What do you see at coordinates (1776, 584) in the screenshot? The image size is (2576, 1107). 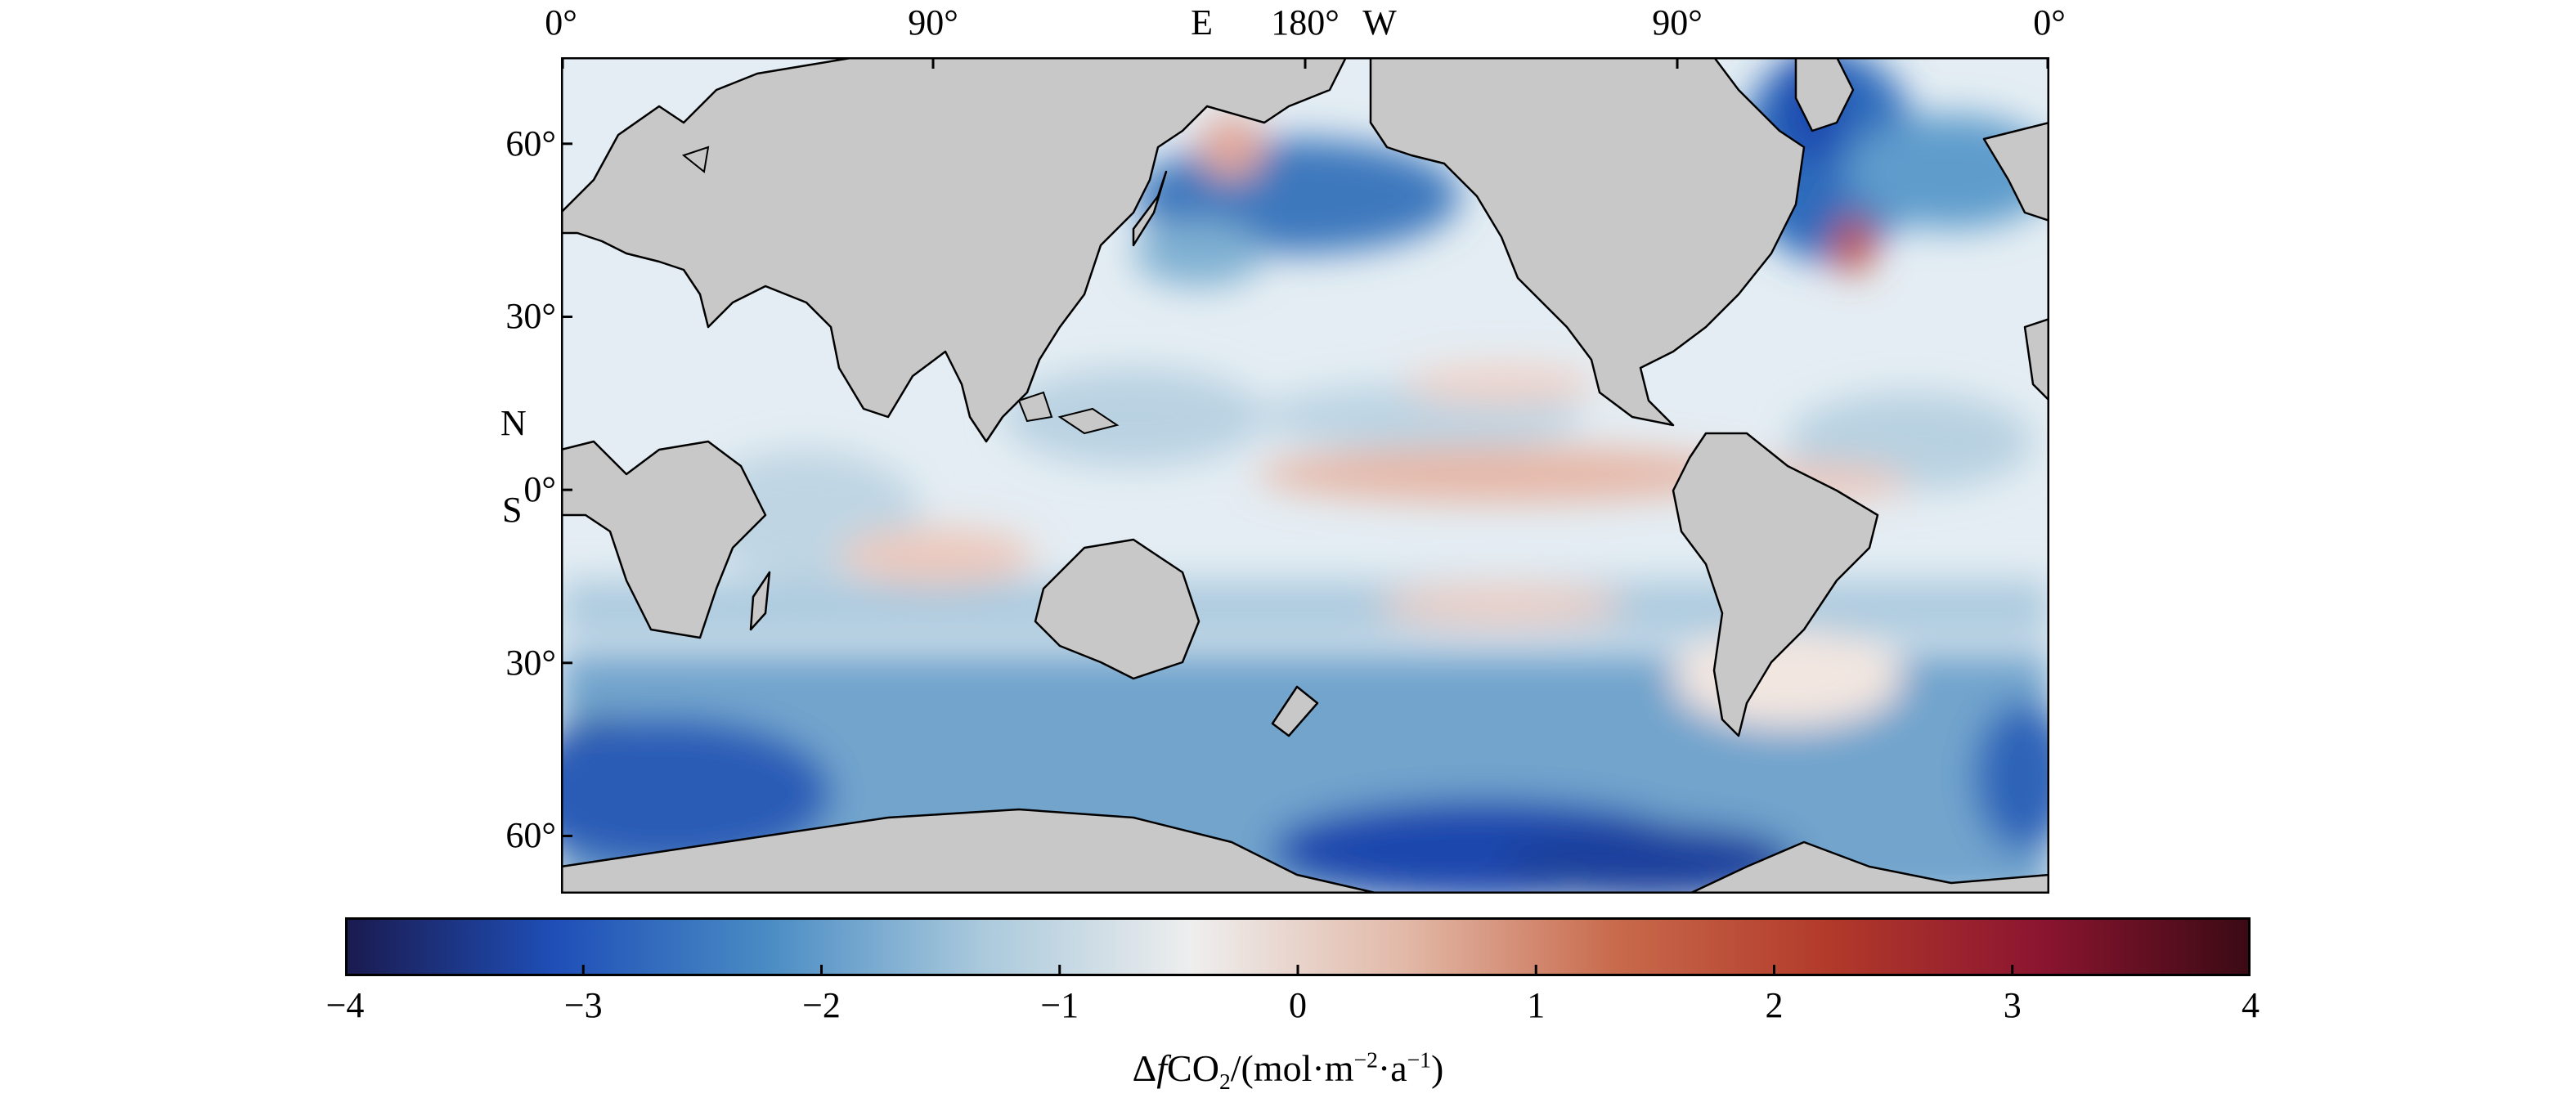 I see `south-america` at bounding box center [1776, 584].